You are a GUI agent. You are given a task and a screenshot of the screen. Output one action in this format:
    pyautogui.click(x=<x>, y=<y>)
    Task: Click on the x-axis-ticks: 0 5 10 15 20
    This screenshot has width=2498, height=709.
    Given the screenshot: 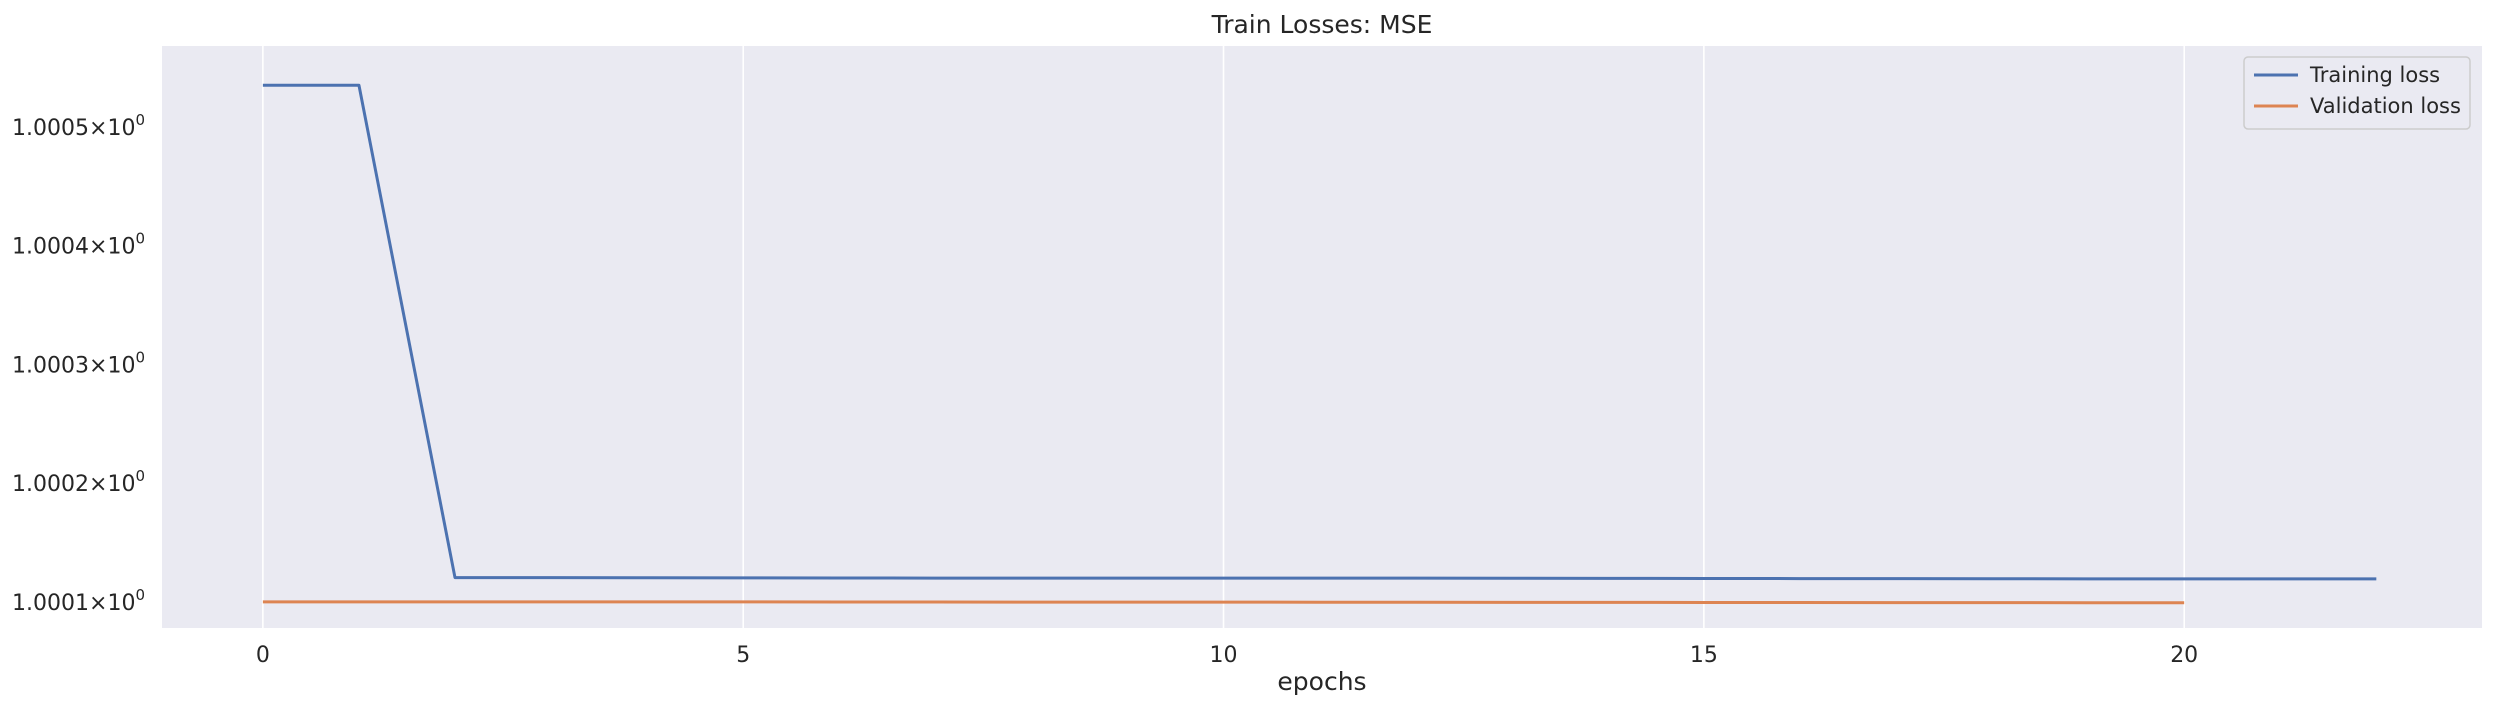 What is the action you would take?
    pyautogui.click(x=1227, y=655)
    